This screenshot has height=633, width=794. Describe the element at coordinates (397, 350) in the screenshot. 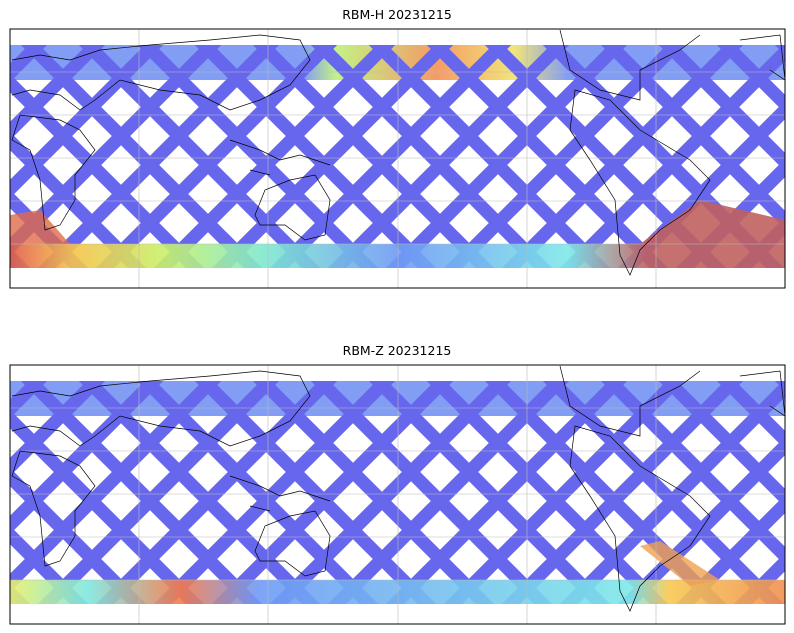

I see `panel-title: RBM-Z 20231215` at that location.